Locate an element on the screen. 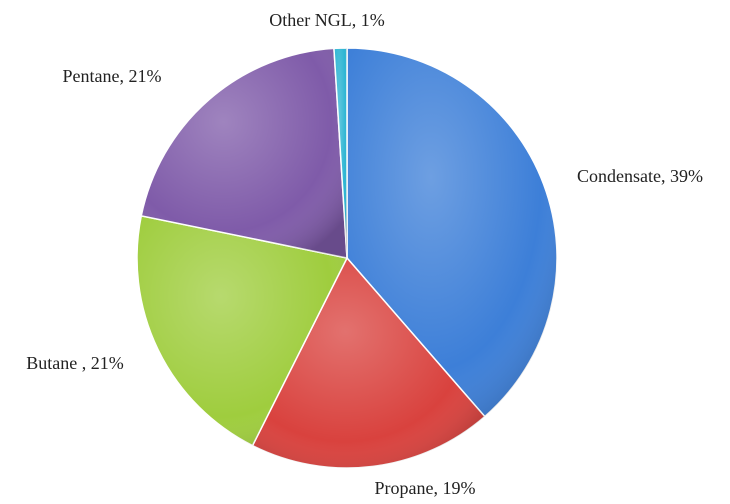 The height and width of the screenshot is (504, 730). slice-label: Butane , 21% is located at coordinates (74, 363).